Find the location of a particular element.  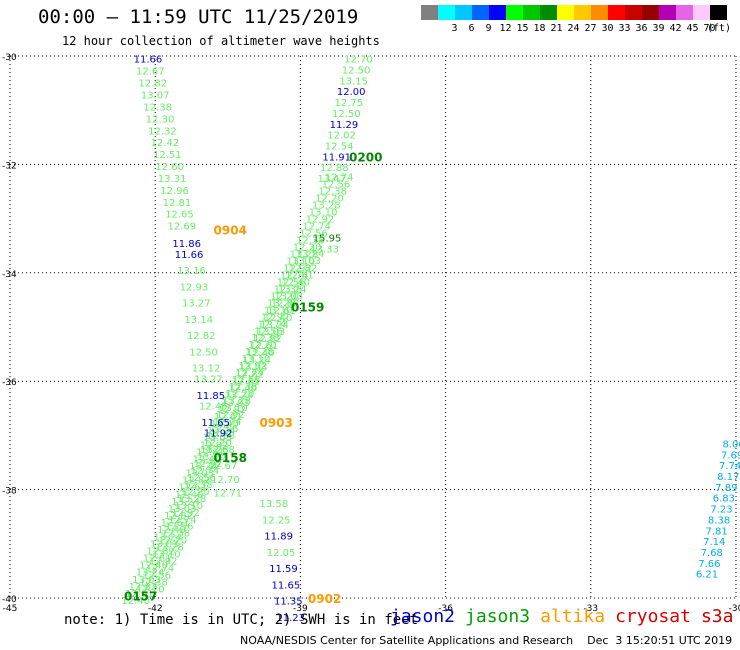

swh-value: 13.07 is located at coordinates (155, 95).